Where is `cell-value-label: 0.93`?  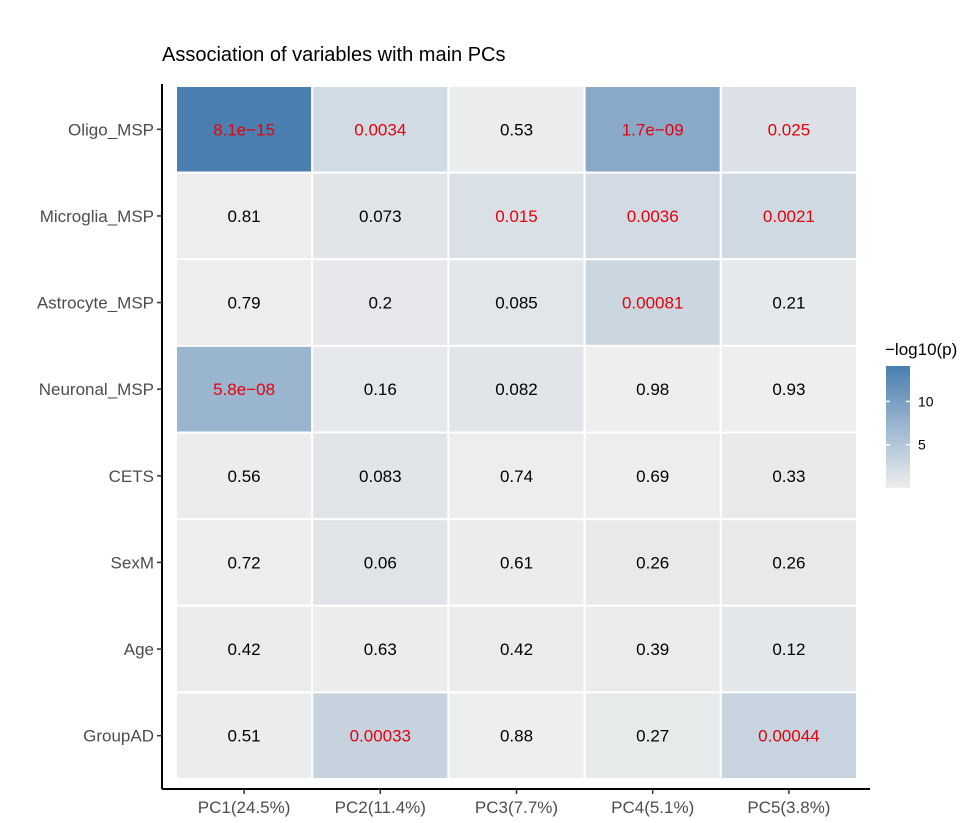 cell-value-label: 0.93 is located at coordinates (788, 389).